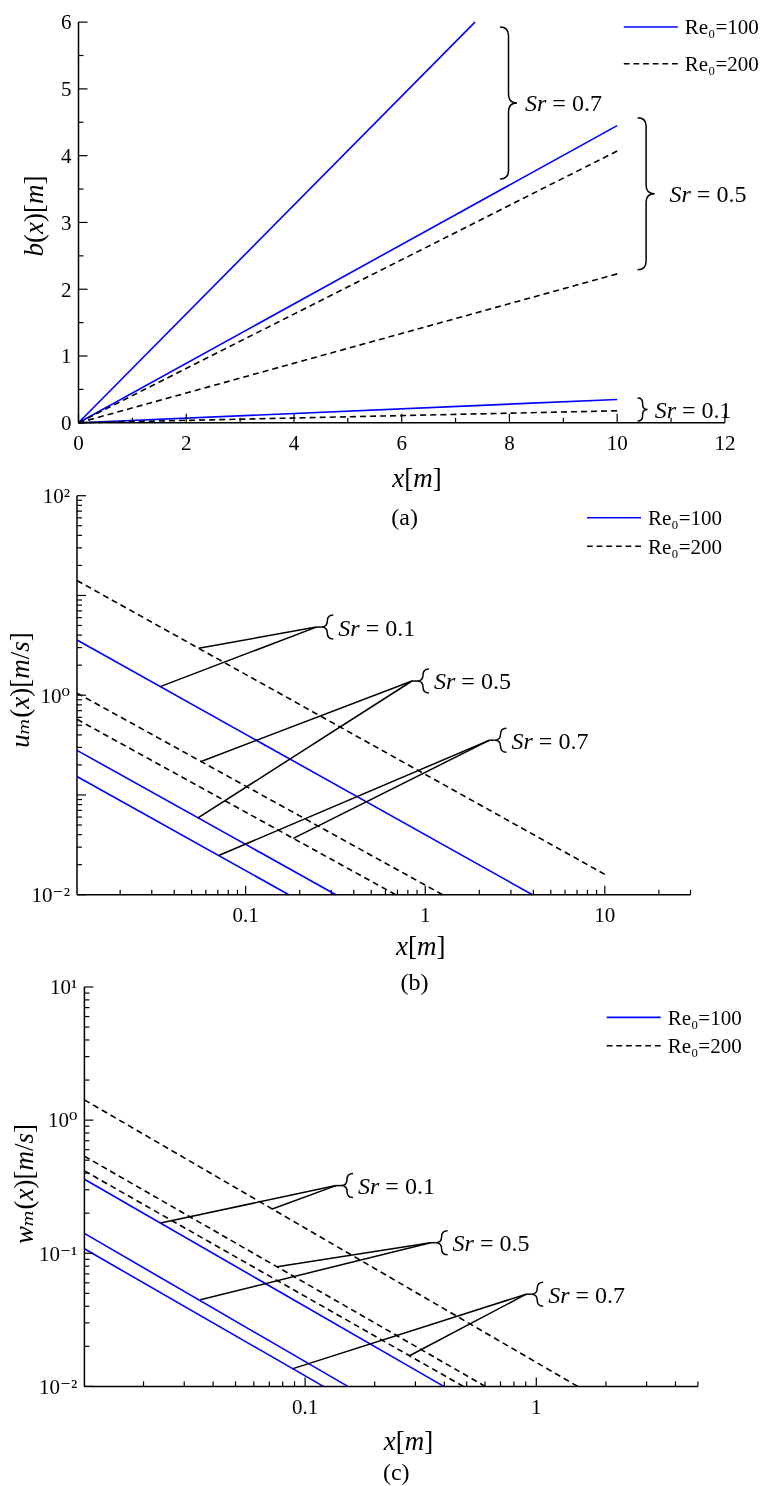 Image resolution: width=769 pixels, height=1486 pixels. I want to click on y-tick-label: 6, so click(66, 22).